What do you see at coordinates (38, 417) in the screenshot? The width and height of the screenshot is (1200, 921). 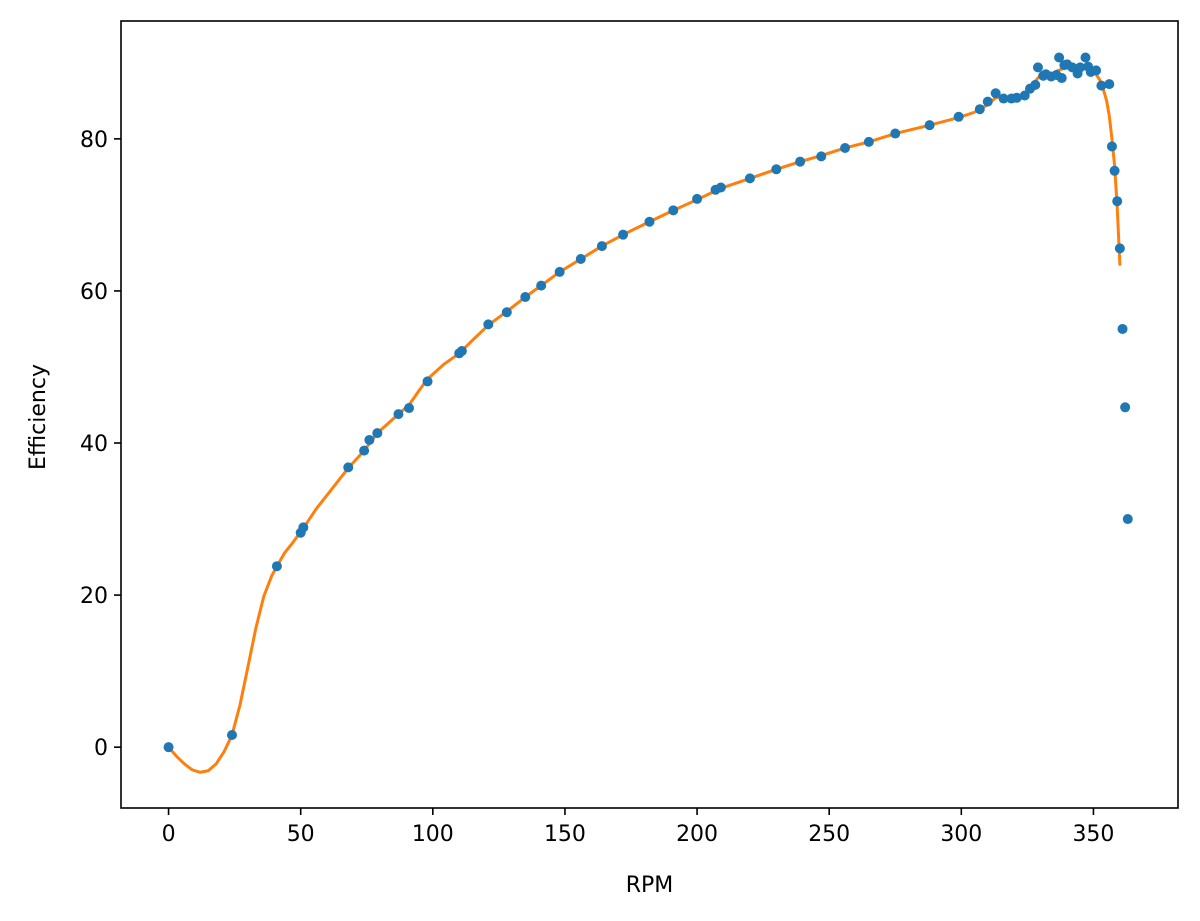 I see `y-axis-label: Efficiency` at bounding box center [38, 417].